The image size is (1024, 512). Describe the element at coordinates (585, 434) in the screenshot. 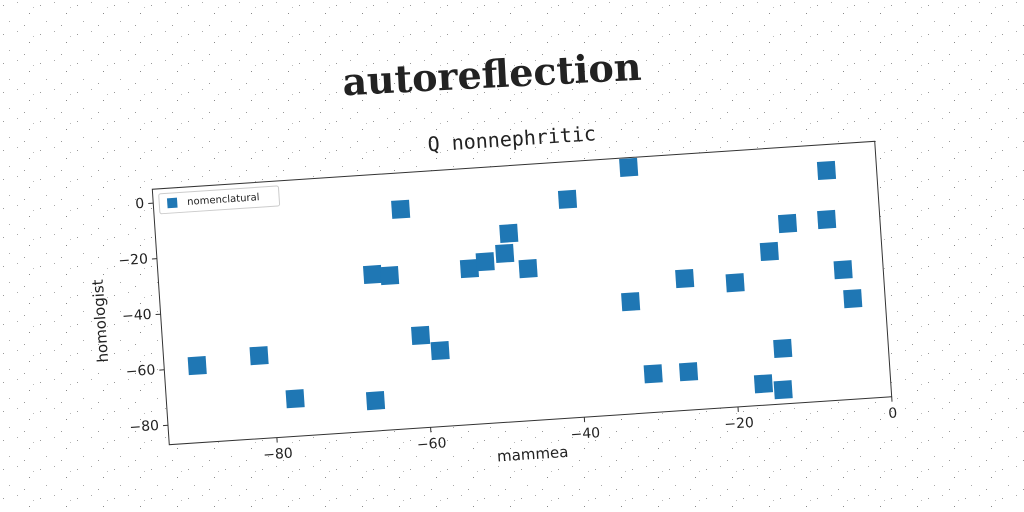

I see `x-tick-label: −40` at that location.